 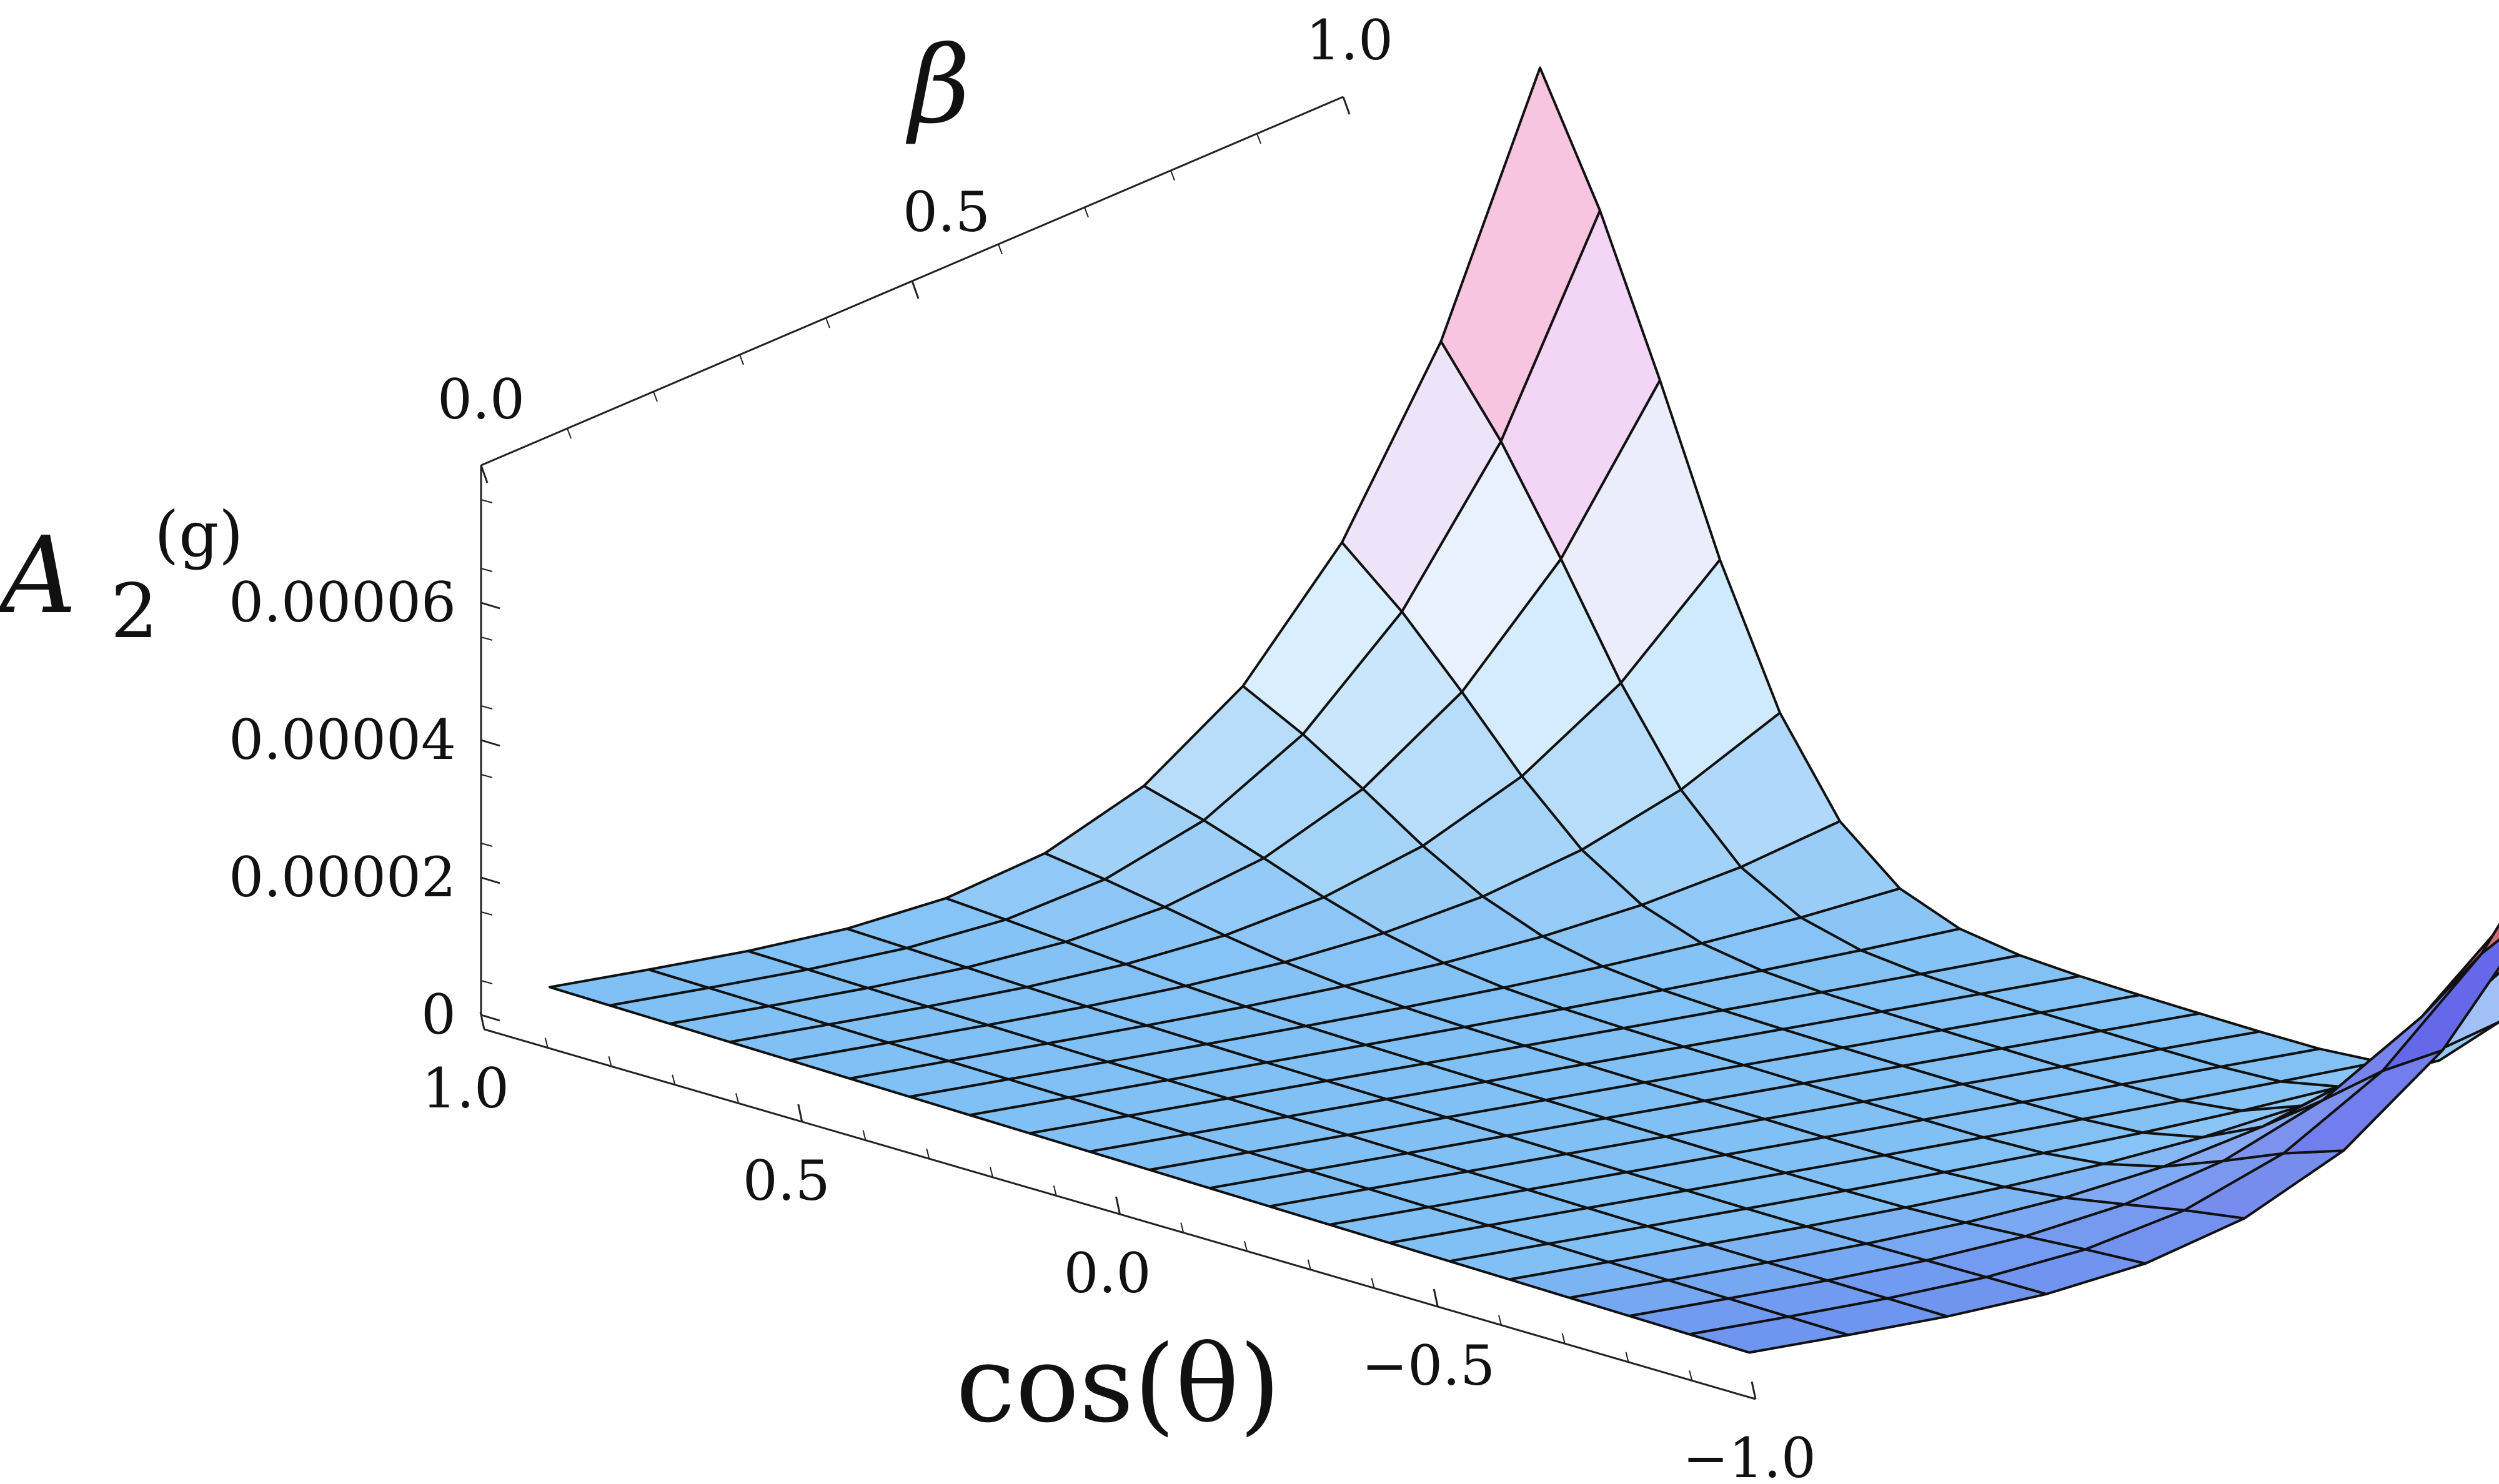 What do you see at coordinates (465, 1088) in the screenshot?
I see `cos-tick-label: 1.0` at bounding box center [465, 1088].